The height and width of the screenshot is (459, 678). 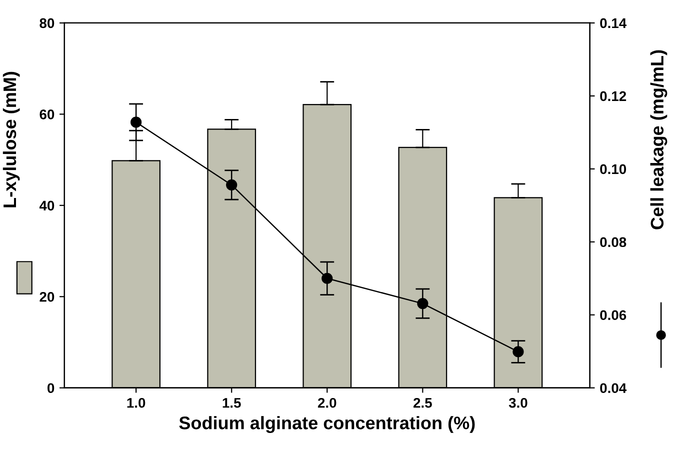 I want to click on y-tick-label: 0, so click(x=51, y=388).